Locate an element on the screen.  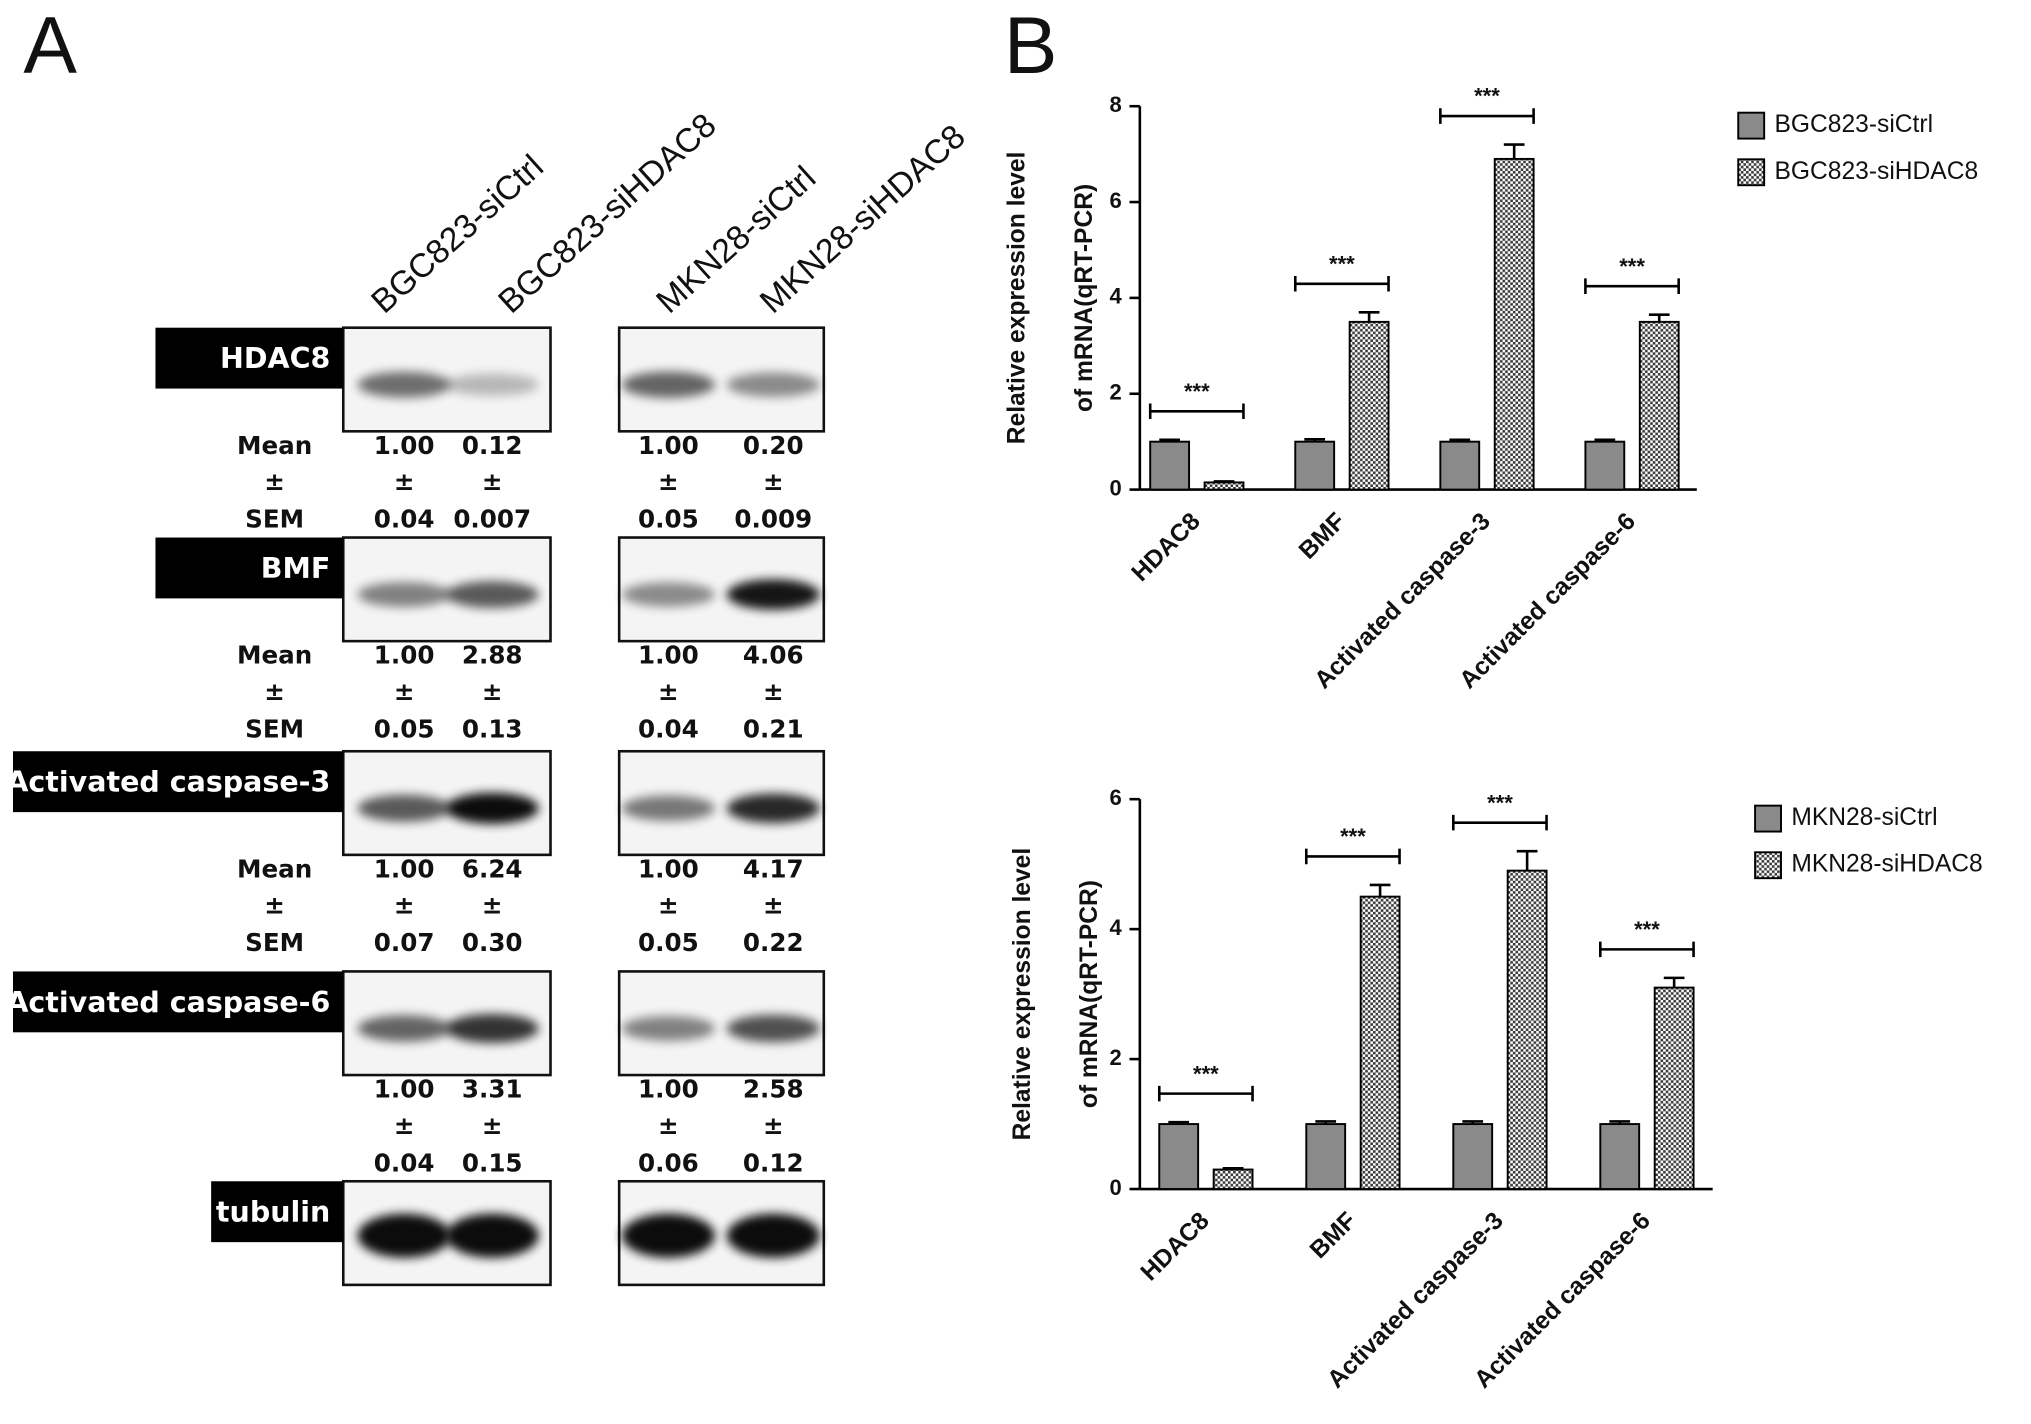
protein-label: Activated caspase-3 is located at coordinates (168, 782).